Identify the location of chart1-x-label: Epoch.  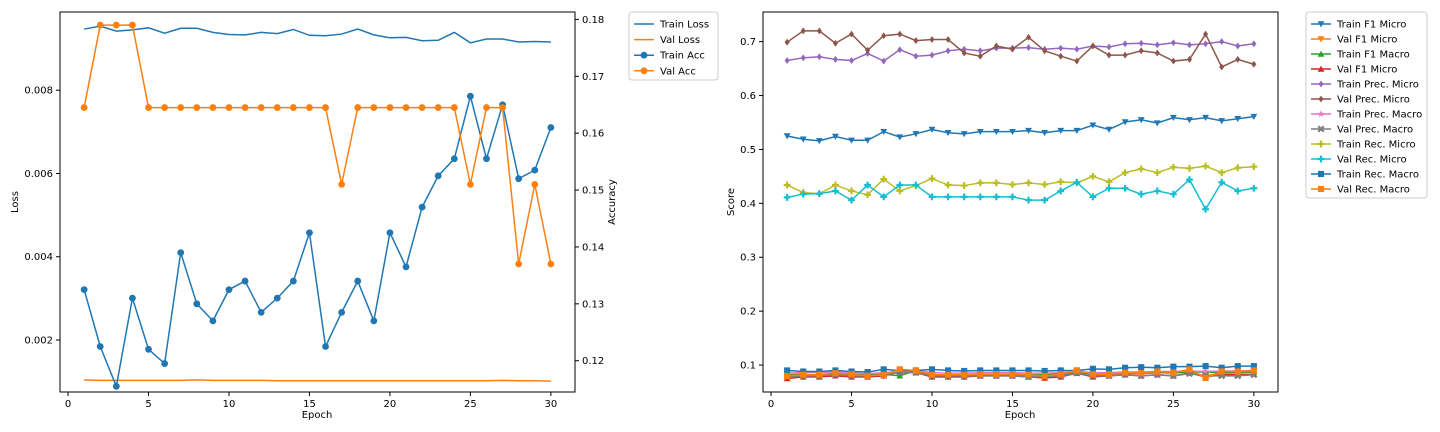
(317, 415).